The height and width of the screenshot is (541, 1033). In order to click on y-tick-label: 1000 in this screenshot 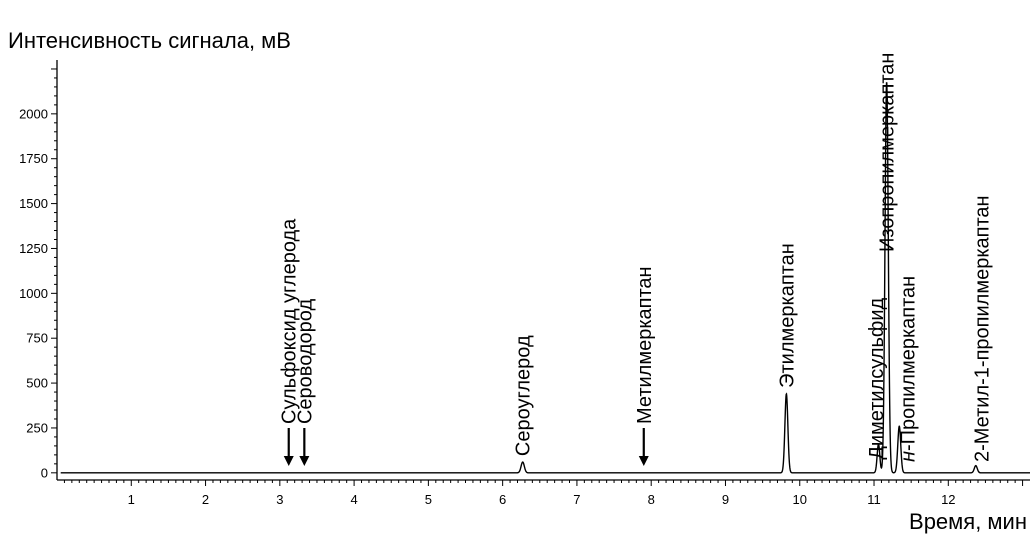, I will do `click(33, 293)`.